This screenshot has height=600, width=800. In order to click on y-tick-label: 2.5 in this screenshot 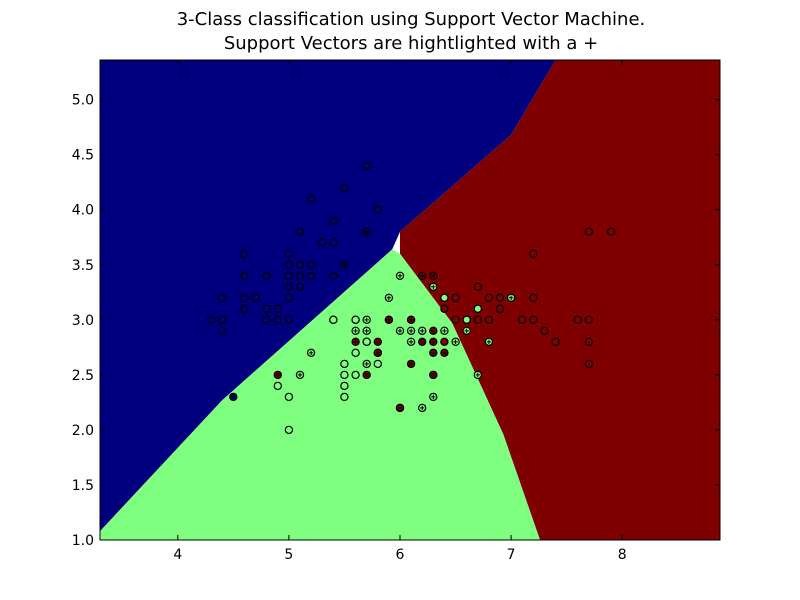, I will do `click(83, 376)`.